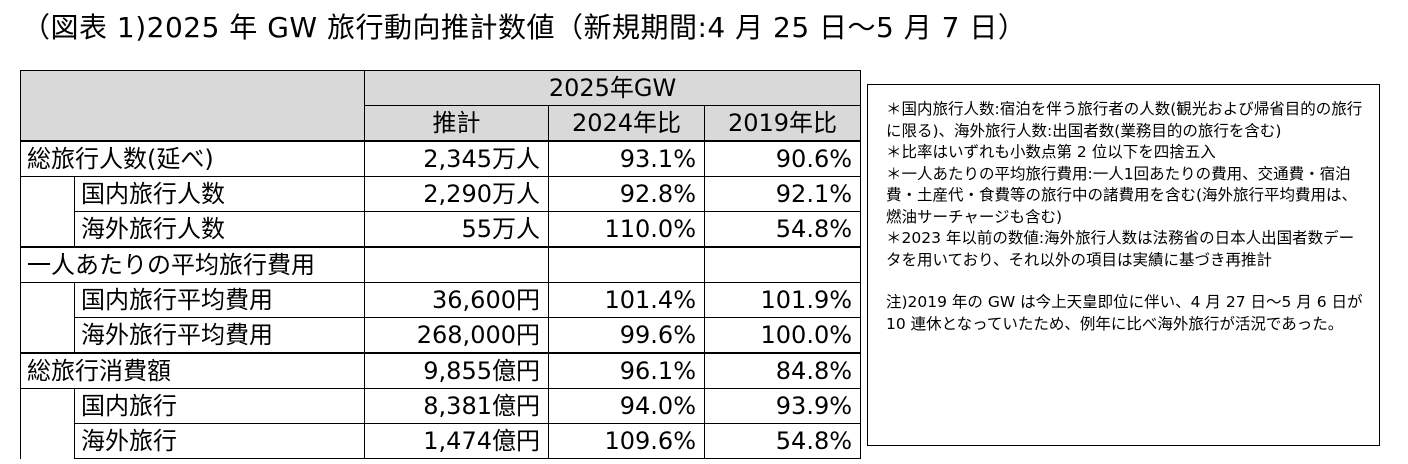  I want to click on header-corner, so click(192, 106).